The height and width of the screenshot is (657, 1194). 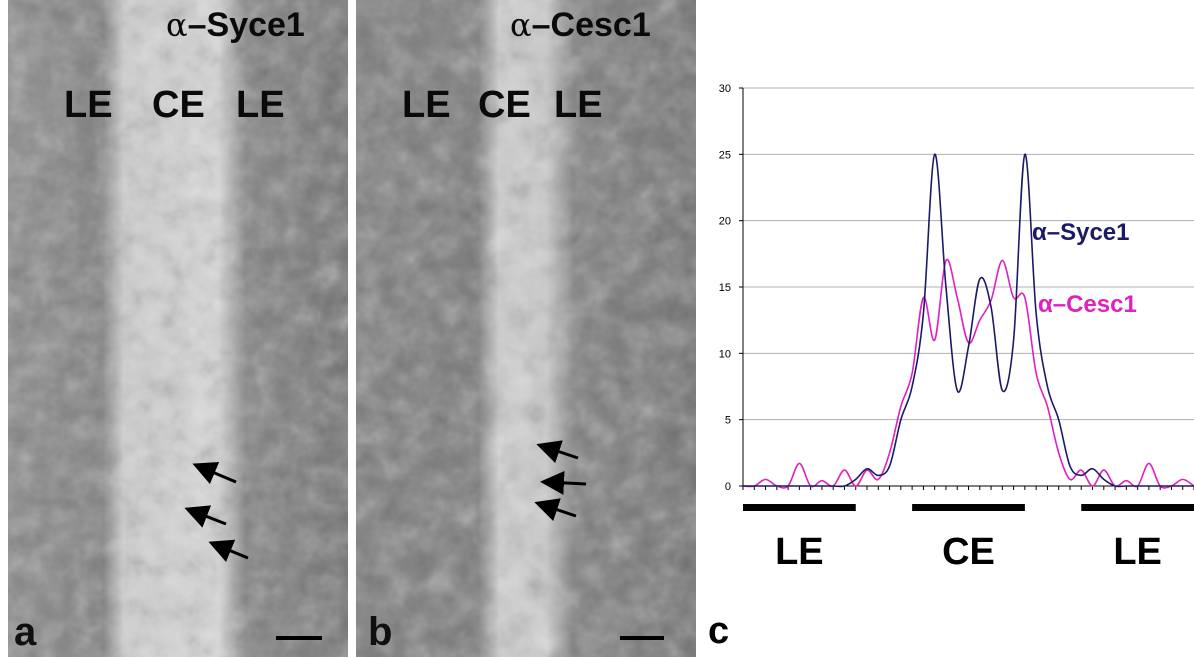 I want to click on panel-b-arrows, so click(x=560, y=481).